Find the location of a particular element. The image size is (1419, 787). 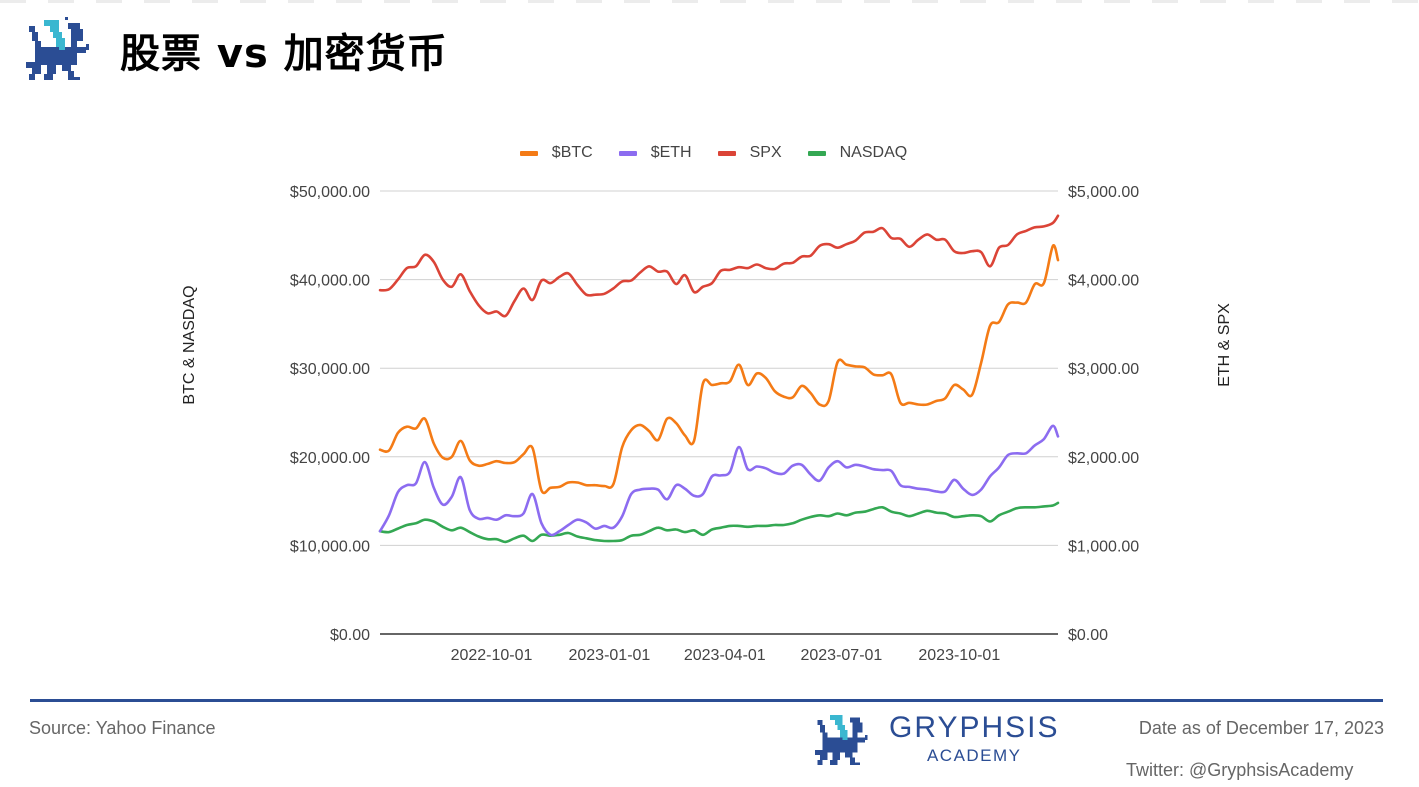

y-tick-label-right: $2,000.00 is located at coordinates (1103, 458).